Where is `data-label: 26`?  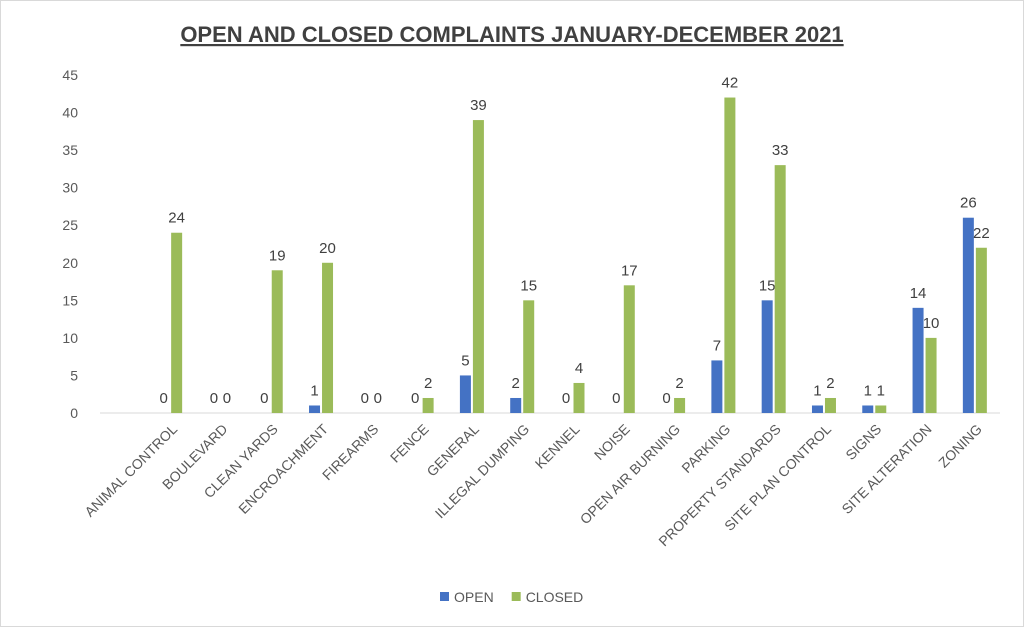 data-label: 26 is located at coordinates (968, 203).